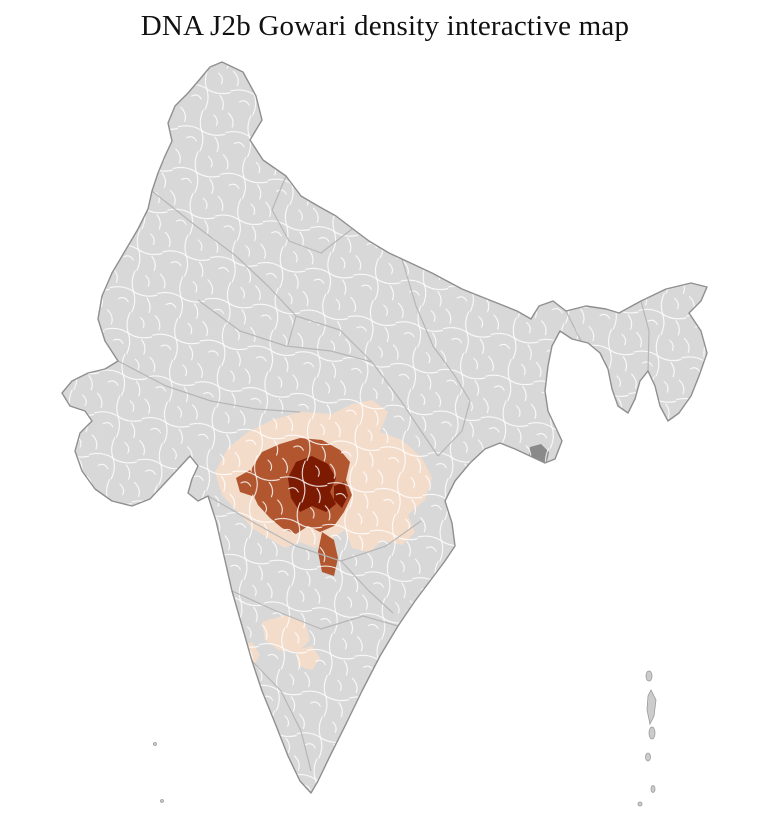 This screenshot has width=770, height=813. Describe the element at coordinates (647, 738) in the screenshot. I see `andaman-islands` at that location.